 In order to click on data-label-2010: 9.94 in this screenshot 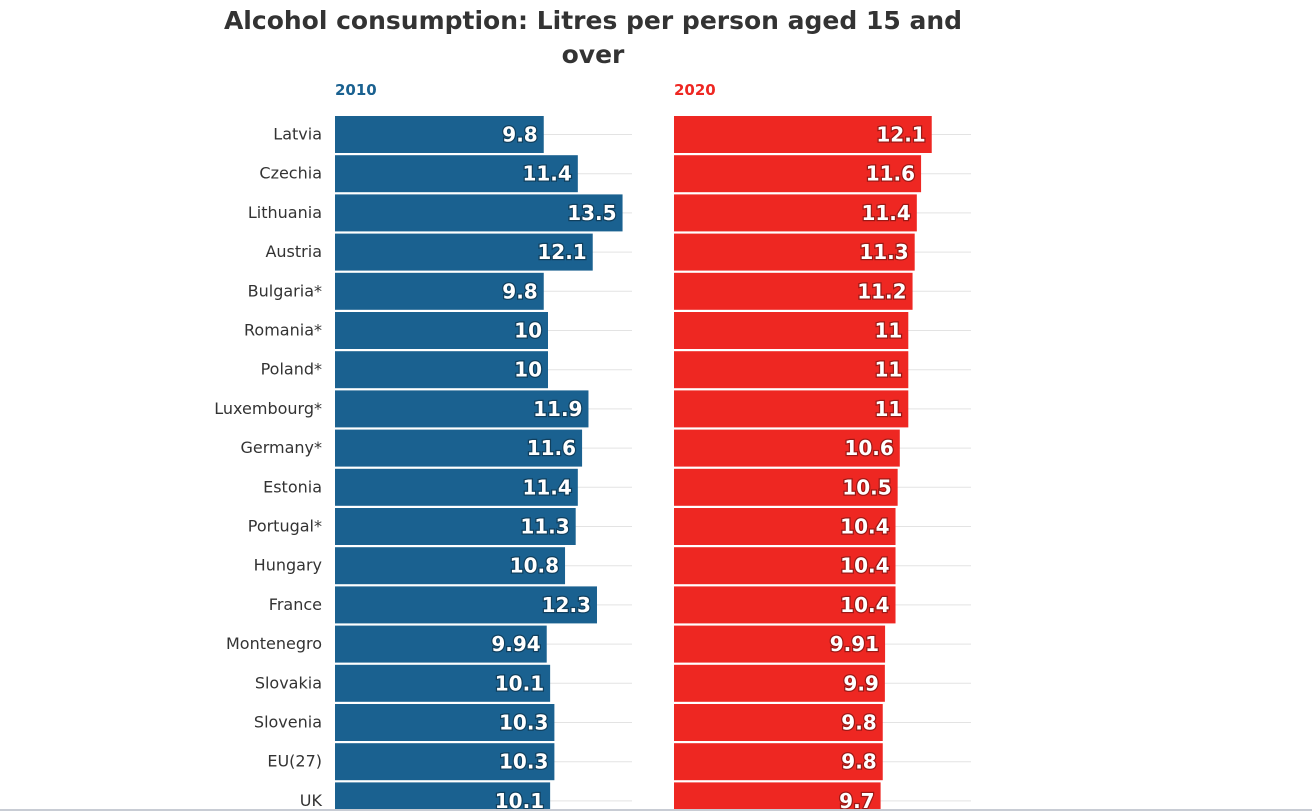, I will do `click(515, 644)`.